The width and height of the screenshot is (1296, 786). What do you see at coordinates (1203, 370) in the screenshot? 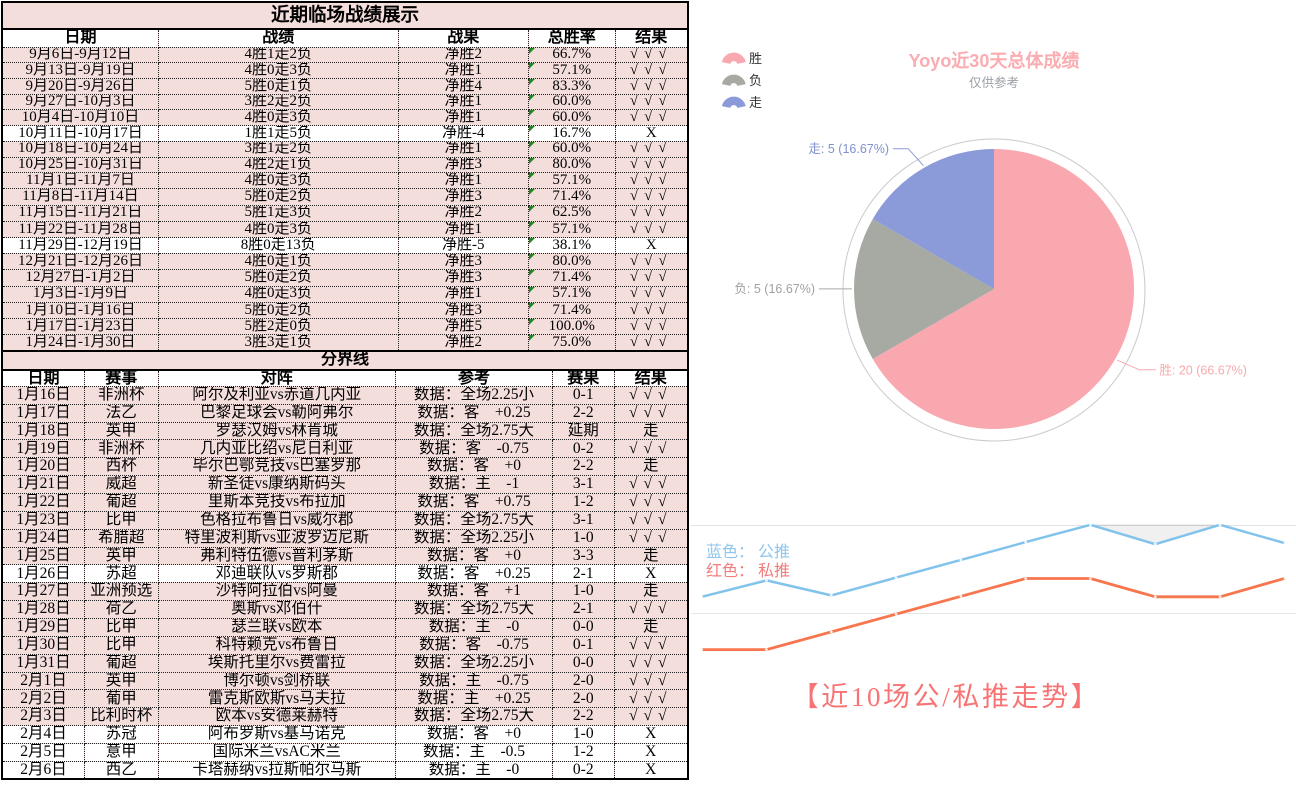
I see `svg-text: 胜: 20 (66.67%)` at bounding box center [1203, 370].